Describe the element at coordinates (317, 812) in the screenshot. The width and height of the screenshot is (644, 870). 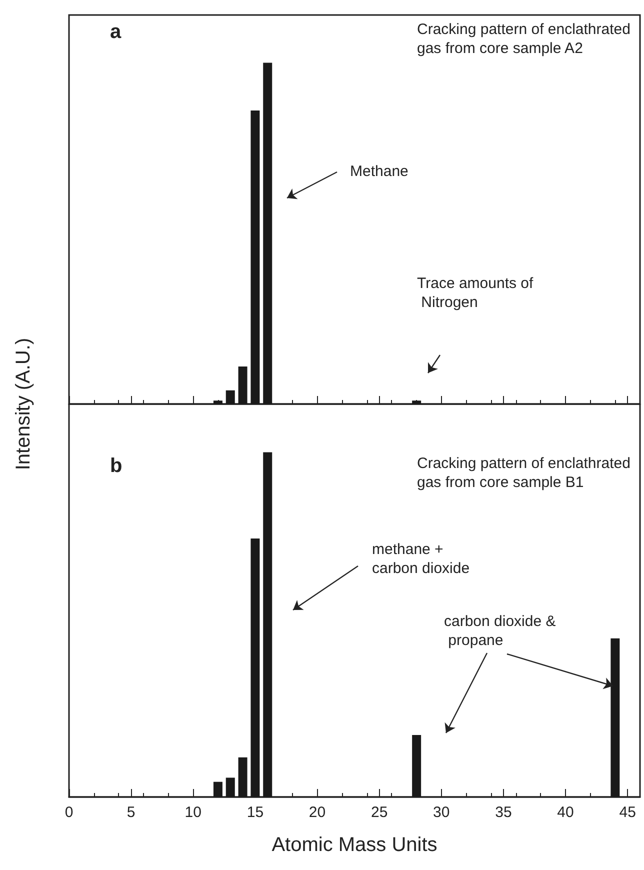
I see `x-tick-label: 20` at that location.